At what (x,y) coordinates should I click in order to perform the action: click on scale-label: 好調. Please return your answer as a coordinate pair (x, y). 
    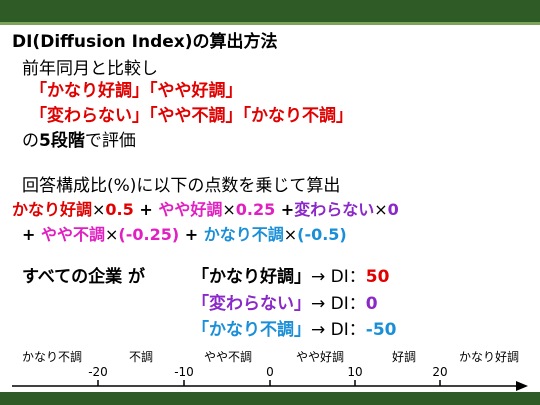
    Looking at the image, I should click on (404, 357).